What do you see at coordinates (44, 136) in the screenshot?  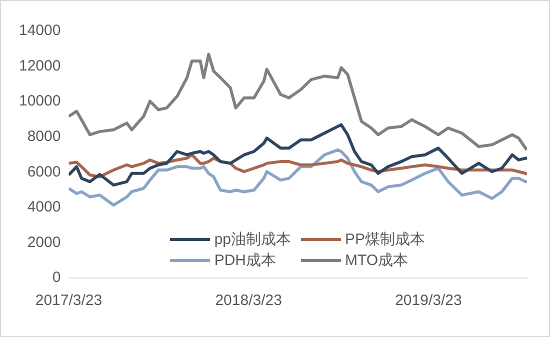 I see `y-tick-label: 8000` at bounding box center [44, 136].